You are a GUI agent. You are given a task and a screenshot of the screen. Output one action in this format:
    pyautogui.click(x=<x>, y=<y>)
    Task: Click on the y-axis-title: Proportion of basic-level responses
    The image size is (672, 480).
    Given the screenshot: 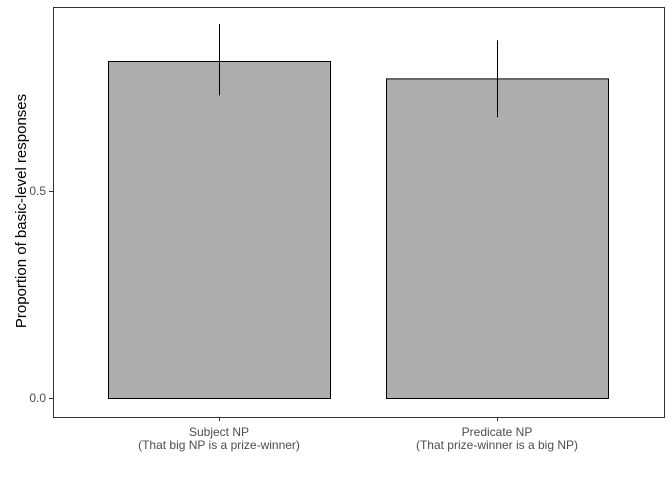 What is the action you would take?
    pyautogui.click(x=21, y=211)
    